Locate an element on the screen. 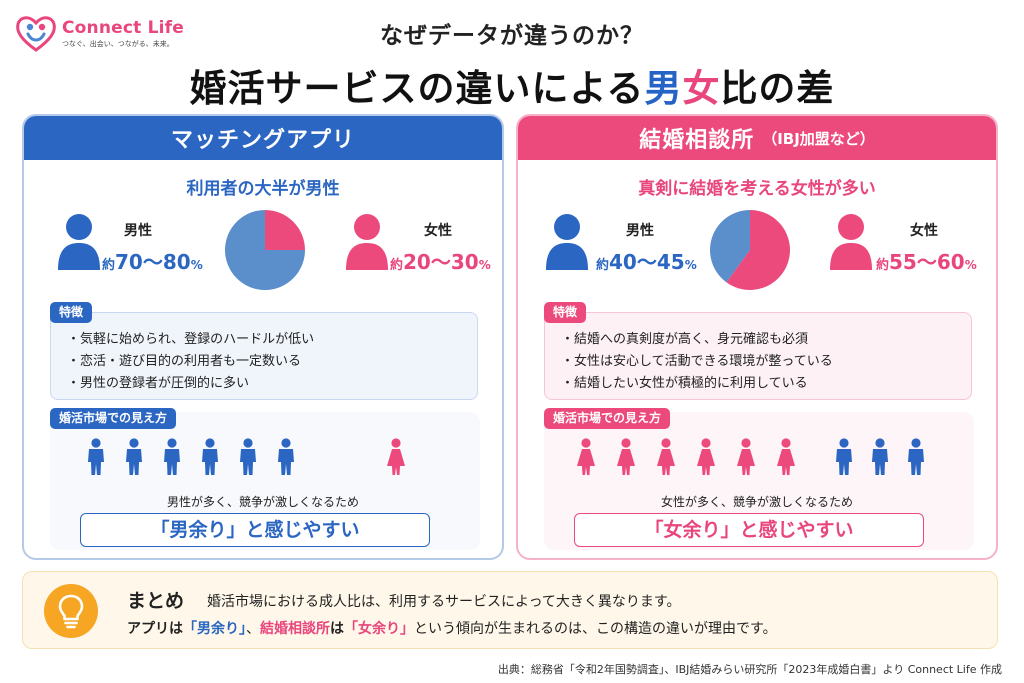 The image size is (1024, 683). market-view-note: 男性が多く、競争が激しくなるため is located at coordinates (262, 502).